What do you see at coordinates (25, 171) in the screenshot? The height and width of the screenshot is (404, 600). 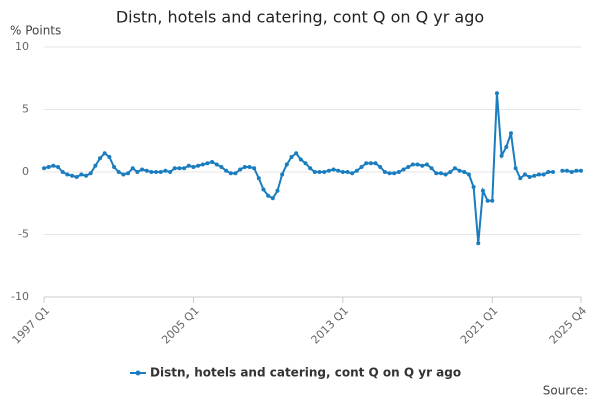 I see `y-tick-label: 0` at bounding box center [25, 171].